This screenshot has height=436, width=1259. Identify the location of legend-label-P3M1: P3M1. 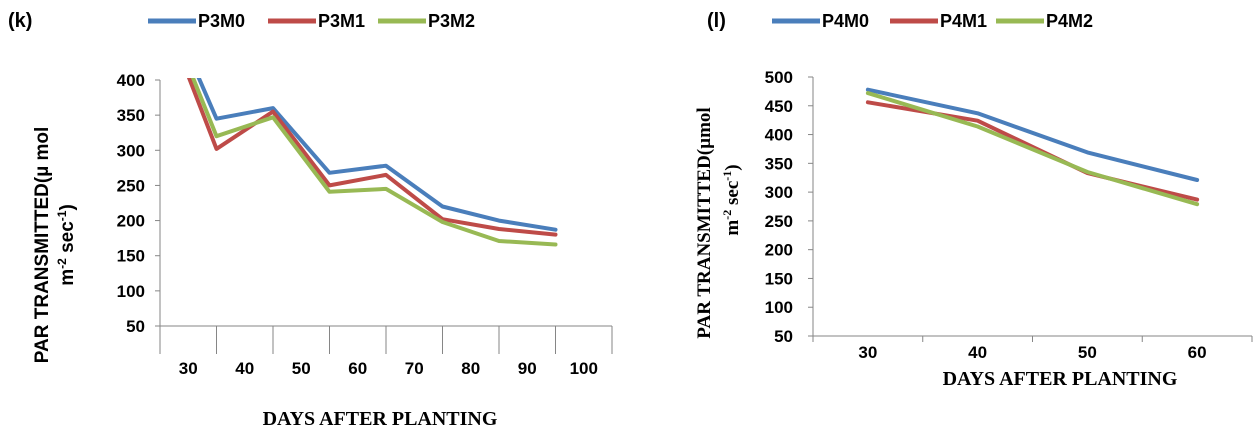
(341, 21).